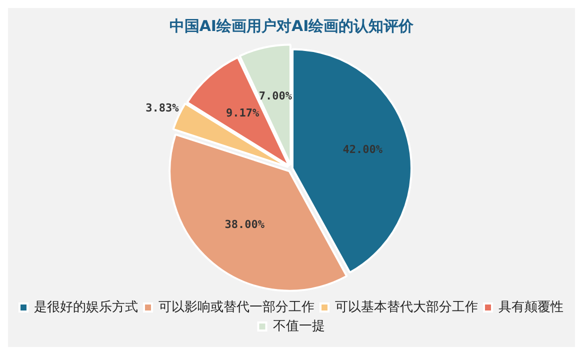 The height and width of the screenshot is (355, 583). Describe the element at coordinates (243, 113) in the screenshot. I see `data-label: 9.17%` at that location.